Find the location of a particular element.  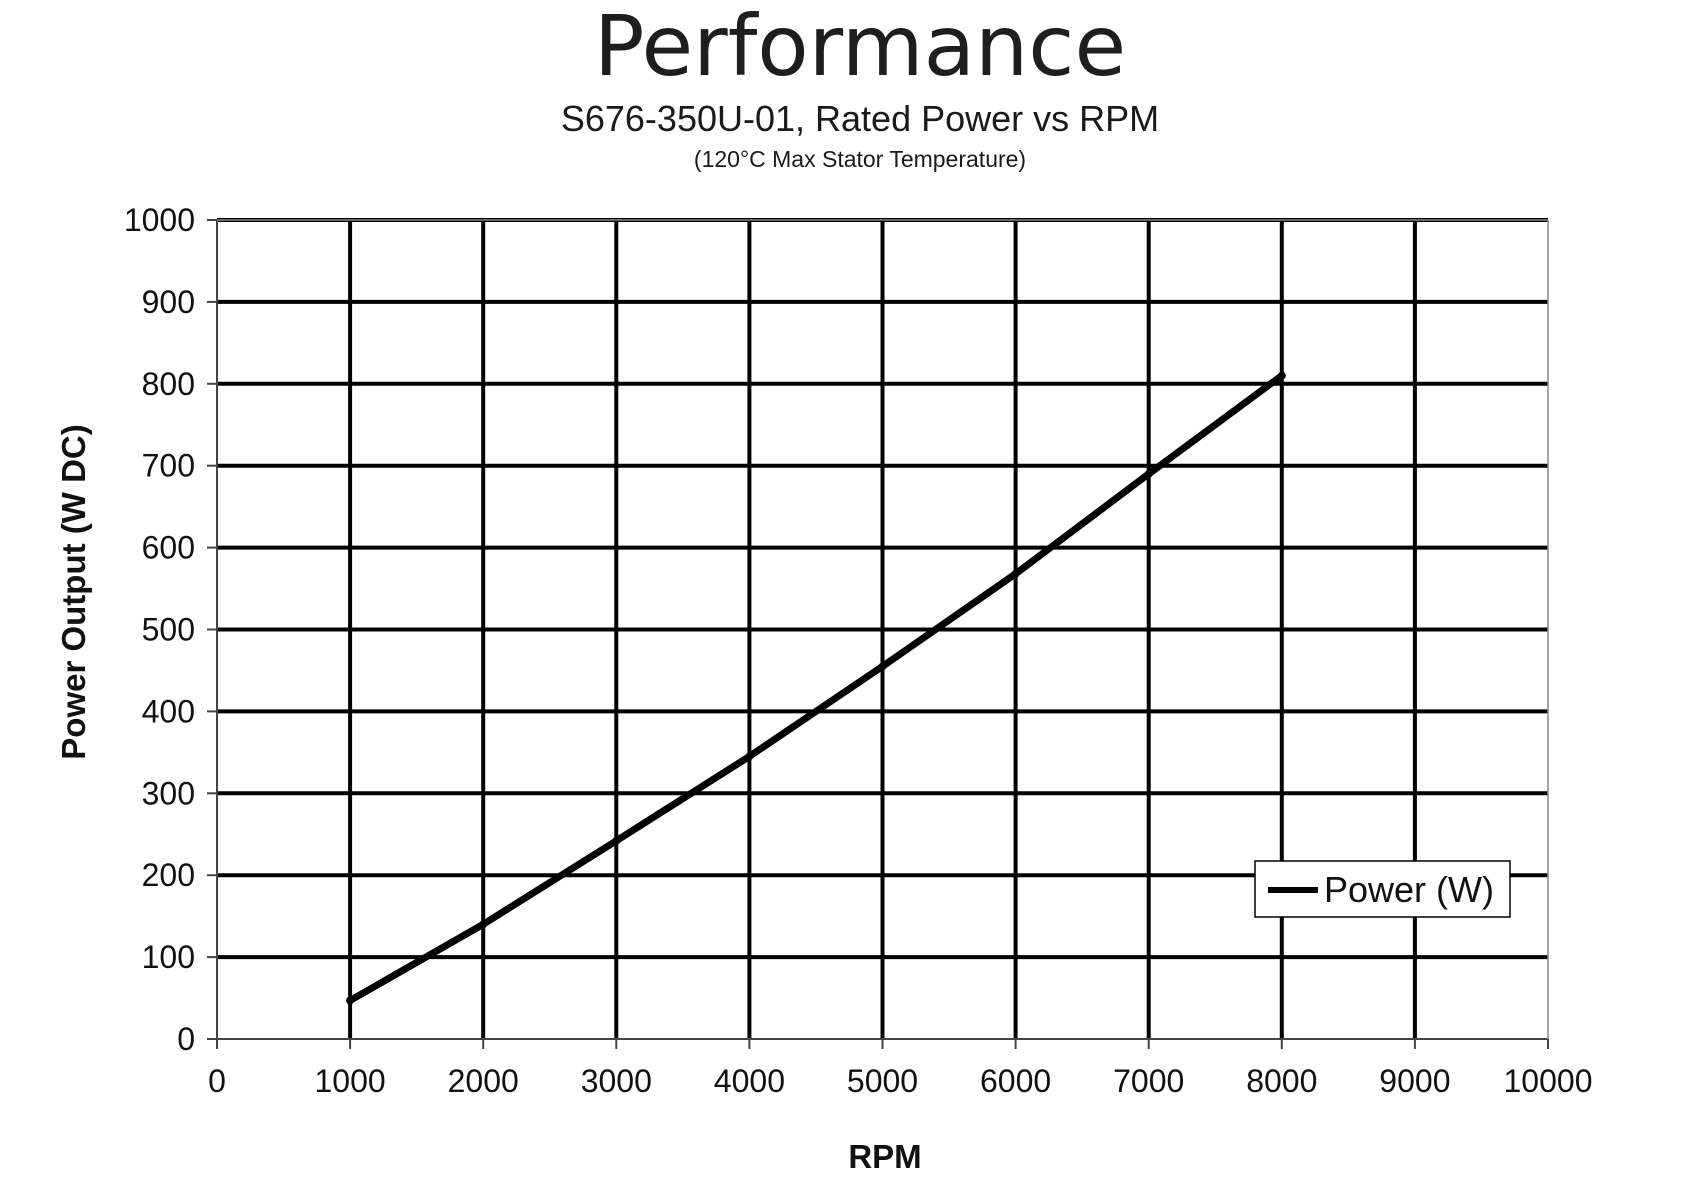

y-tick-label-8: 800 is located at coordinates (168, 384).